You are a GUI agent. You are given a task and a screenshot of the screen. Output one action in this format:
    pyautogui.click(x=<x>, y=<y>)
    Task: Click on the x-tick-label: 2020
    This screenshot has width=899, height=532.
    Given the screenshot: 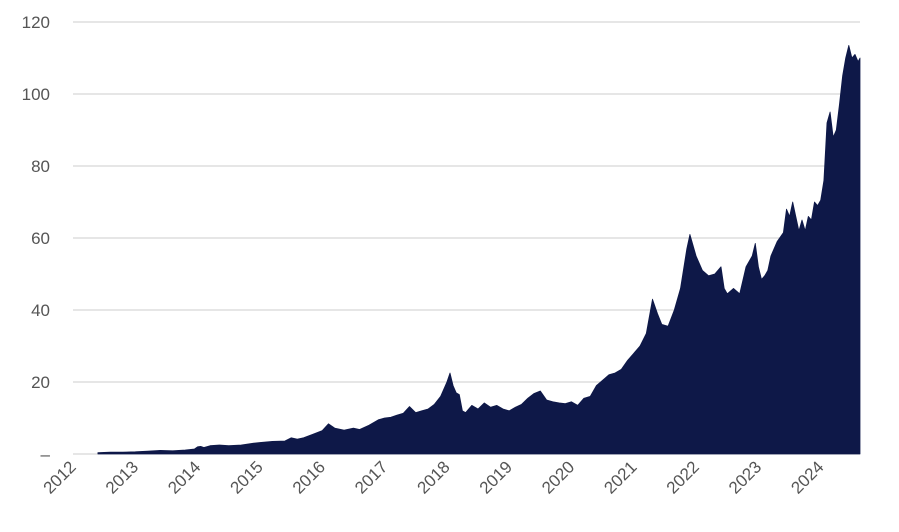 What is the action you would take?
    pyautogui.click(x=558, y=477)
    